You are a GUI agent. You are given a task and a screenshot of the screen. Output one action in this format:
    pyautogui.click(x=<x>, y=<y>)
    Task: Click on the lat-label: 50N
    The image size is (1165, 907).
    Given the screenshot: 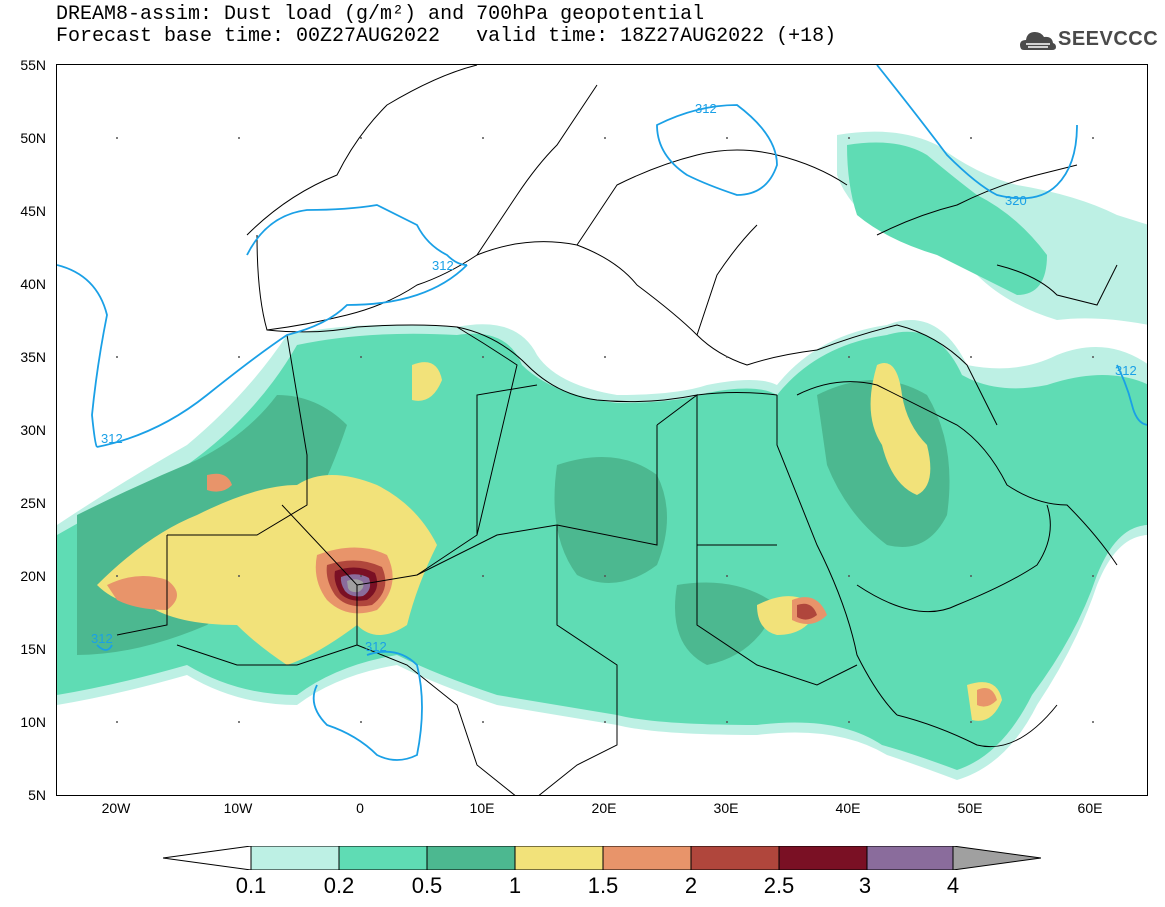 What is the action you would take?
    pyautogui.click(x=33, y=138)
    